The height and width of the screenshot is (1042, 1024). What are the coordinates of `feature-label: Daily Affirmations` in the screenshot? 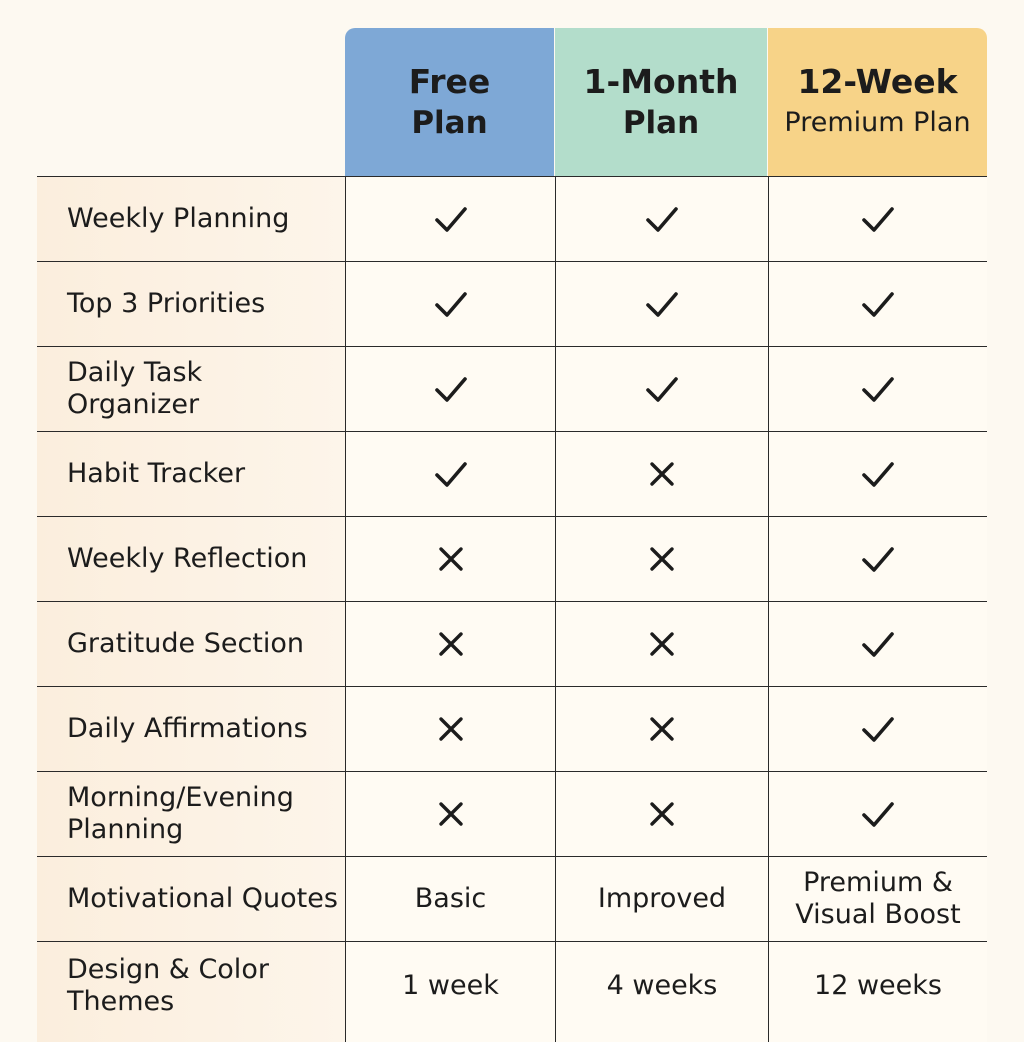 It's located at (191, 729).